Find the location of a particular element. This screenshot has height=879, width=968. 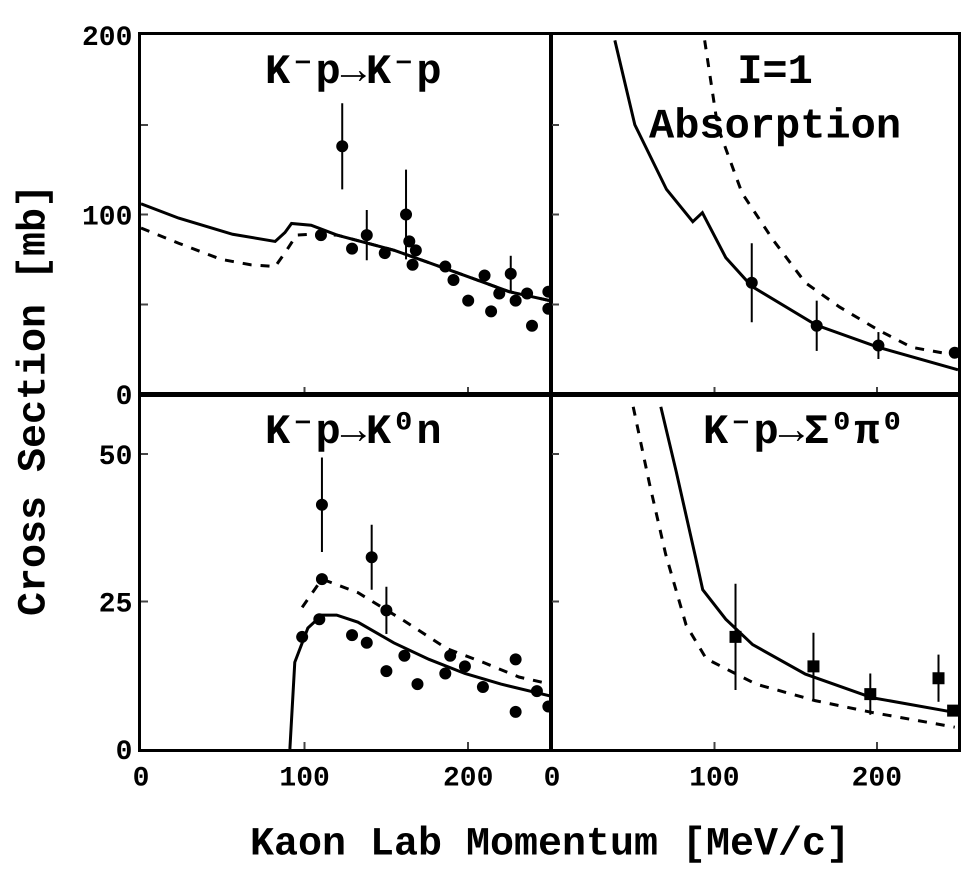

chart-title: K⁻p→K⁰n is located at coordinates (353, 432).